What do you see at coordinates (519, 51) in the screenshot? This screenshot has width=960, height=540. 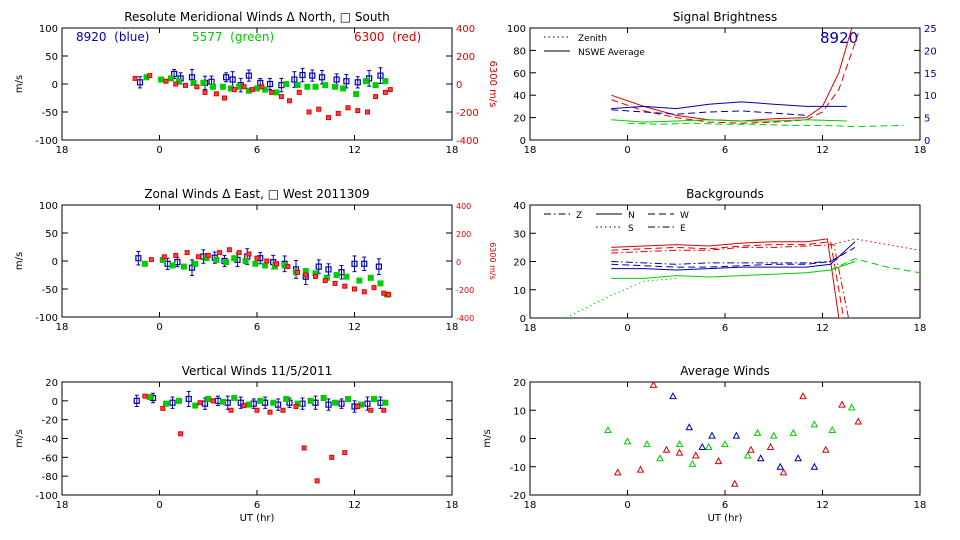 I see `y-tick-label: 80` at bounding box center [519, 51].